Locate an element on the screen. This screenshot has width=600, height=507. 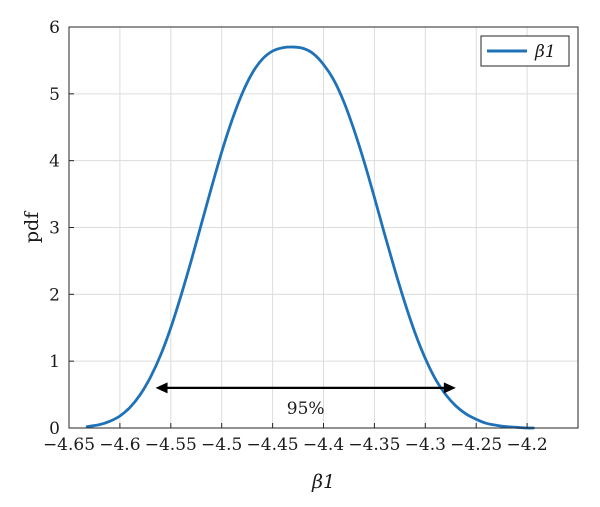
y-axis: 0 1 2 3 4 5 6 is located at coordinates (61, 228).